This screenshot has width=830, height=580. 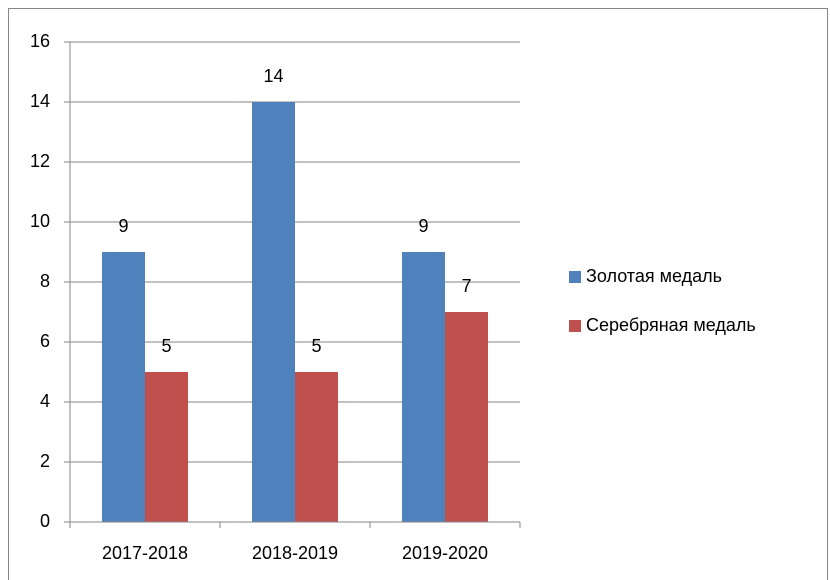 I want to click on data-label: 7, so click(x=466, y=286).